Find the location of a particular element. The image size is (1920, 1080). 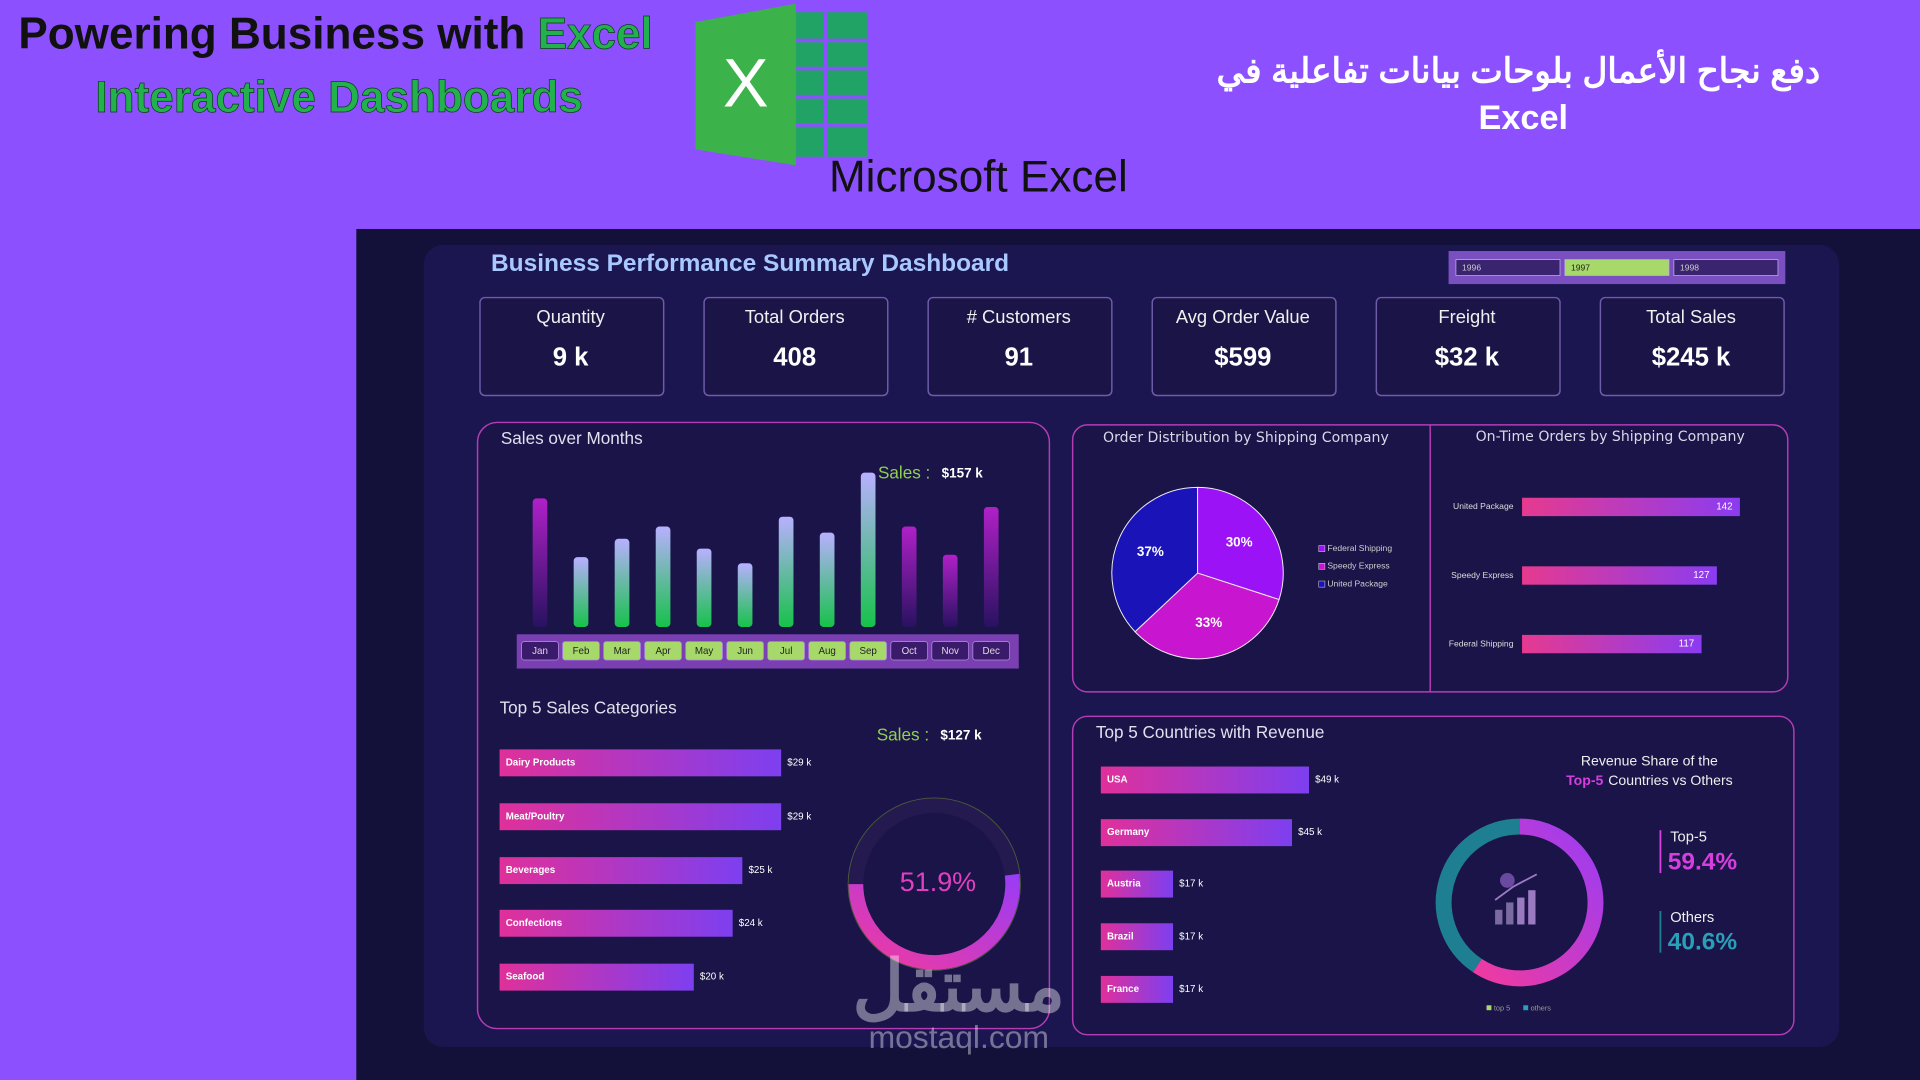

mini-legend-label: others is located at coordinates (1541, 1007).